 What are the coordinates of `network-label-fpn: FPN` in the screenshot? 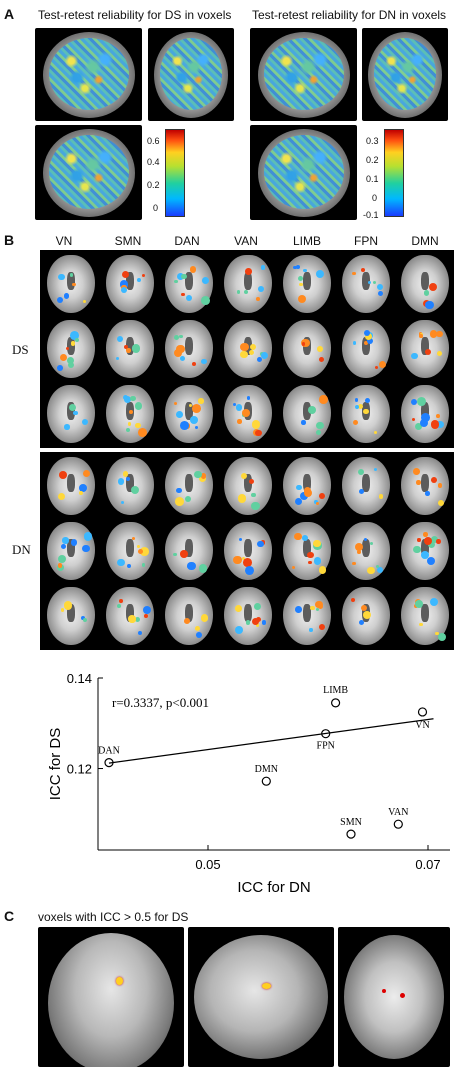 It's located at (366, 241).